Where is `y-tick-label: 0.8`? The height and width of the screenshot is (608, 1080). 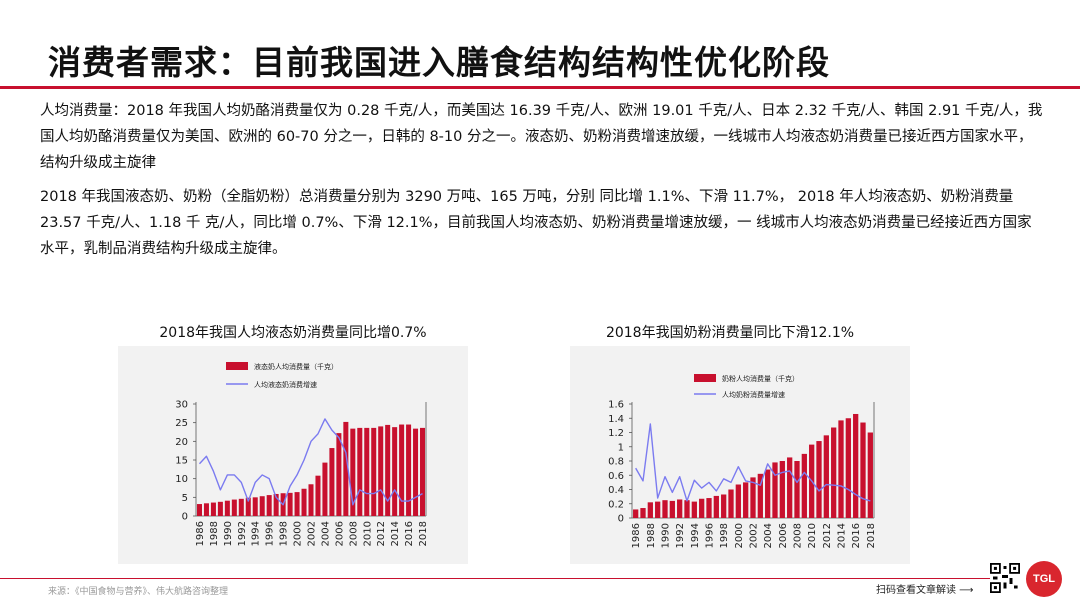 y-tick-label: 0.8 is located at coordinates (616, 462).